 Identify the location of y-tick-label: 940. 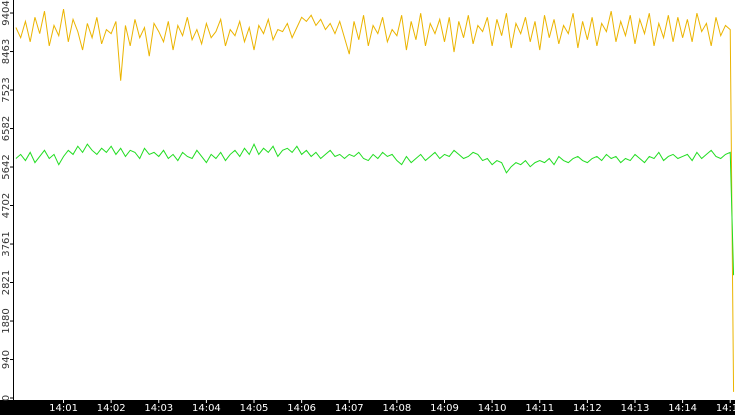
(6, 359).